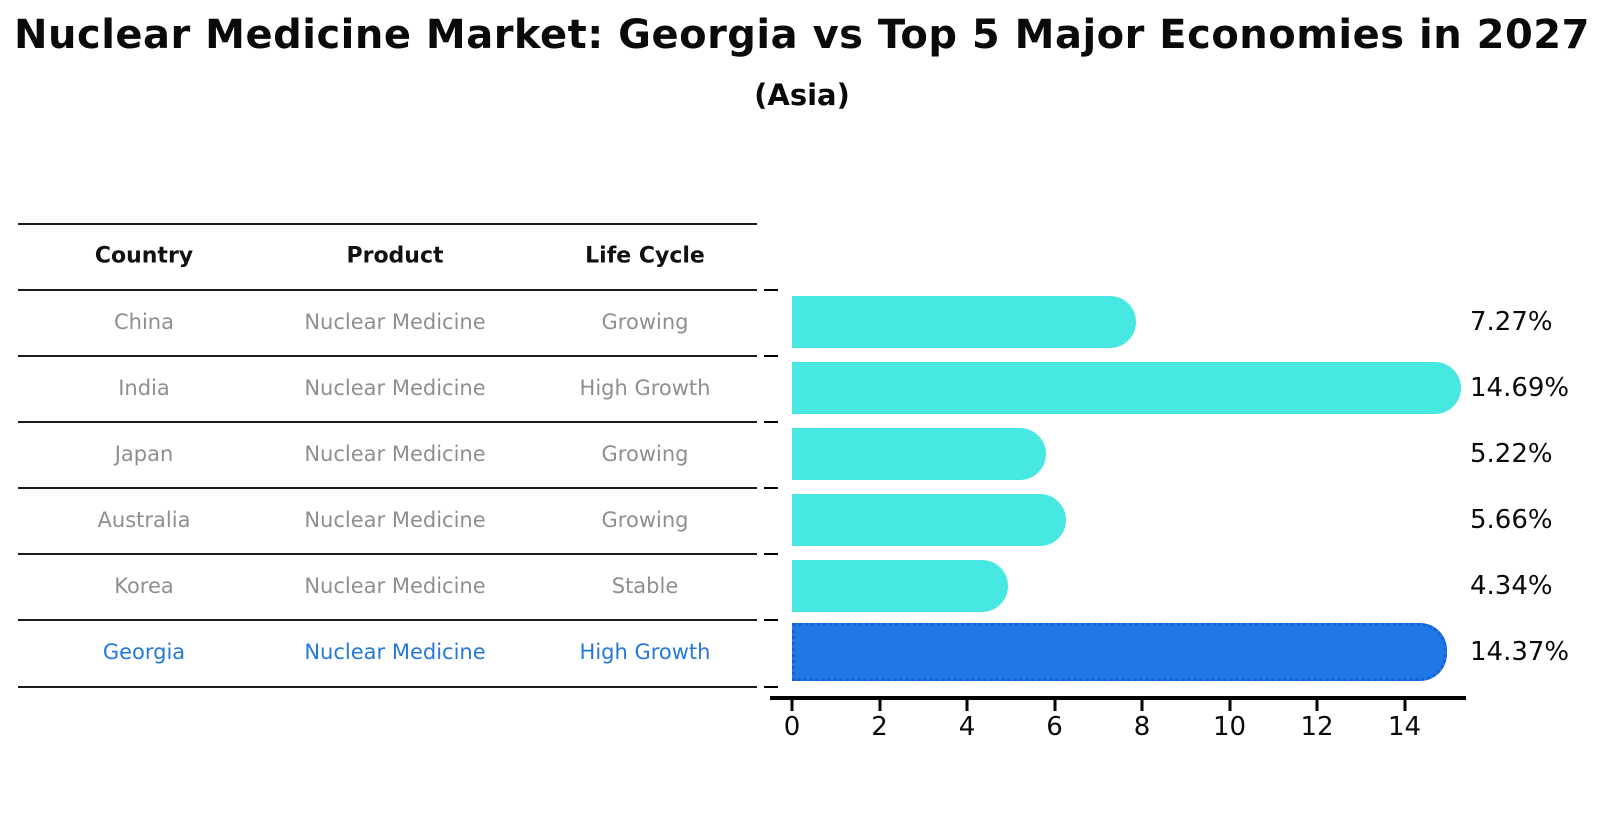 This screenshot has width=1604, height=823. What do you see at coordinates (1511, 520) in the screenshot?
I see `bar-value-label: 5.66%` at bounding box center [1511, 520].